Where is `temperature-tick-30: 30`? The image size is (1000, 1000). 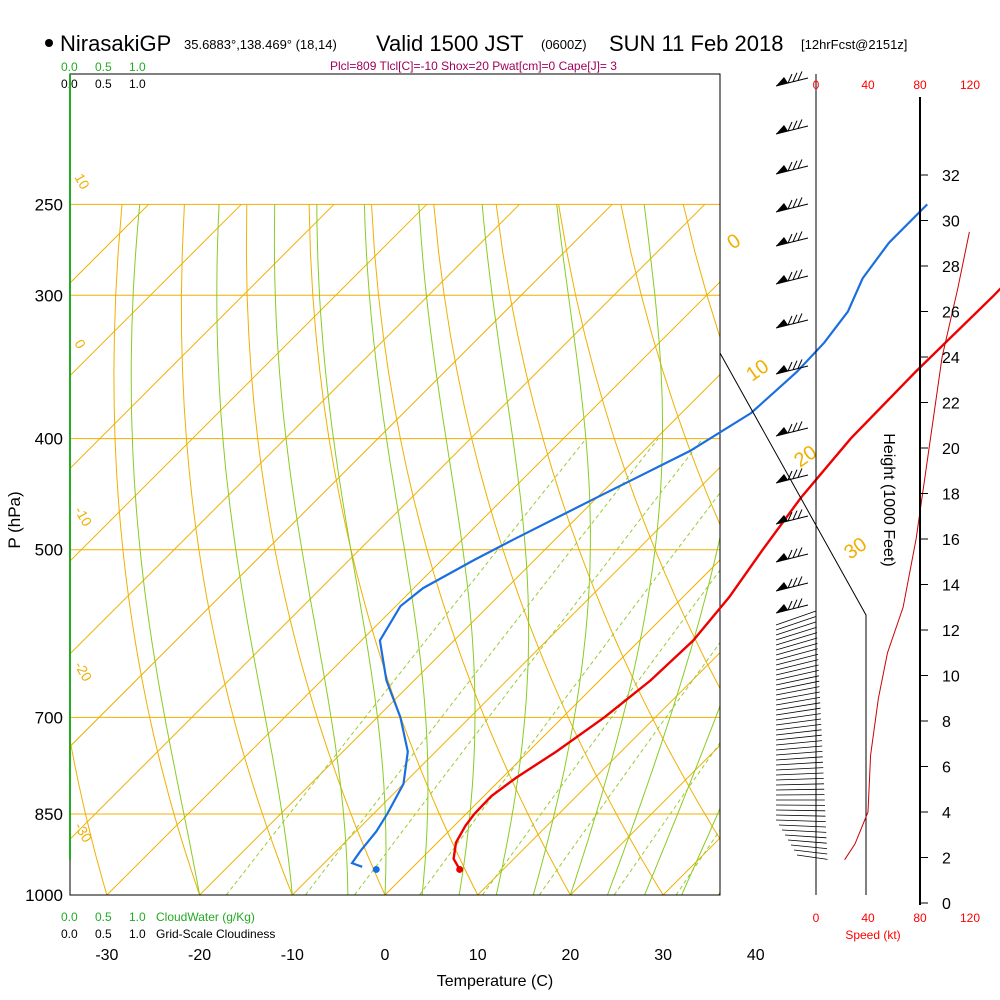 temperature-tick-30: 30 is located at coordinates (663, 955).